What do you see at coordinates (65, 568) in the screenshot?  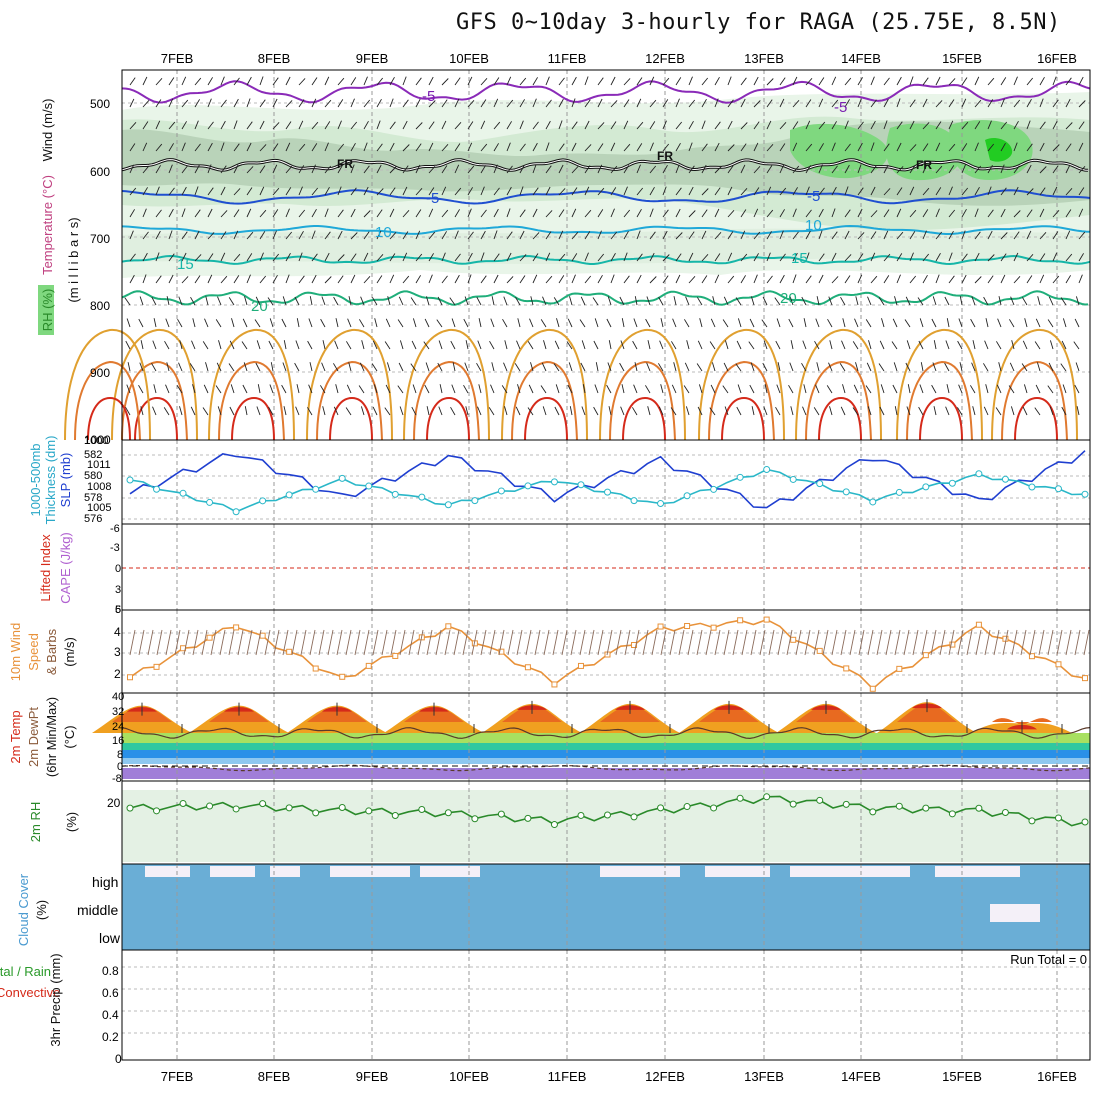 I see `ylabel-cape: CAPE (J/kg)` at bounding box center [65, 568].